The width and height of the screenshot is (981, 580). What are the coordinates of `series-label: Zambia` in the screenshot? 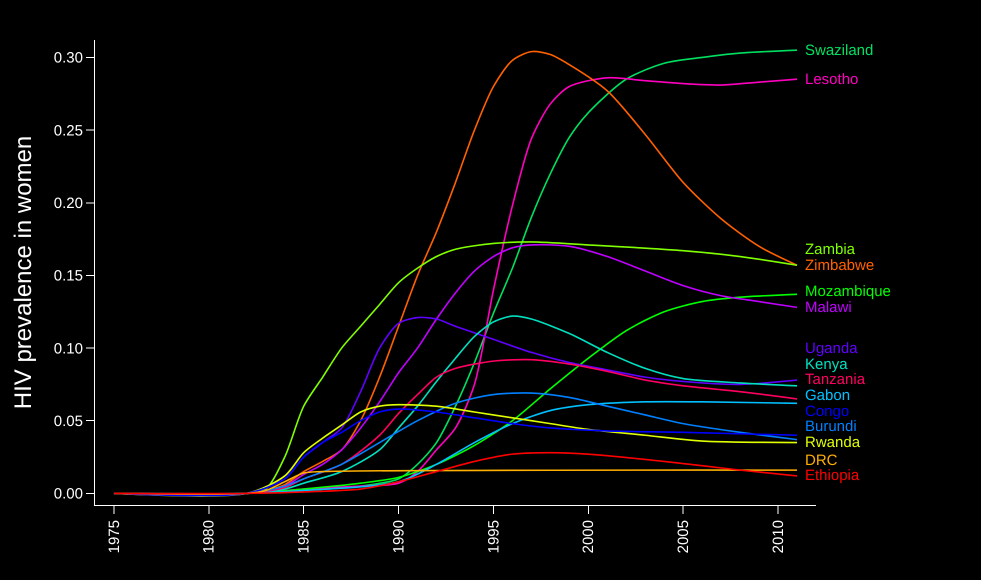 It's located at (830, 249).